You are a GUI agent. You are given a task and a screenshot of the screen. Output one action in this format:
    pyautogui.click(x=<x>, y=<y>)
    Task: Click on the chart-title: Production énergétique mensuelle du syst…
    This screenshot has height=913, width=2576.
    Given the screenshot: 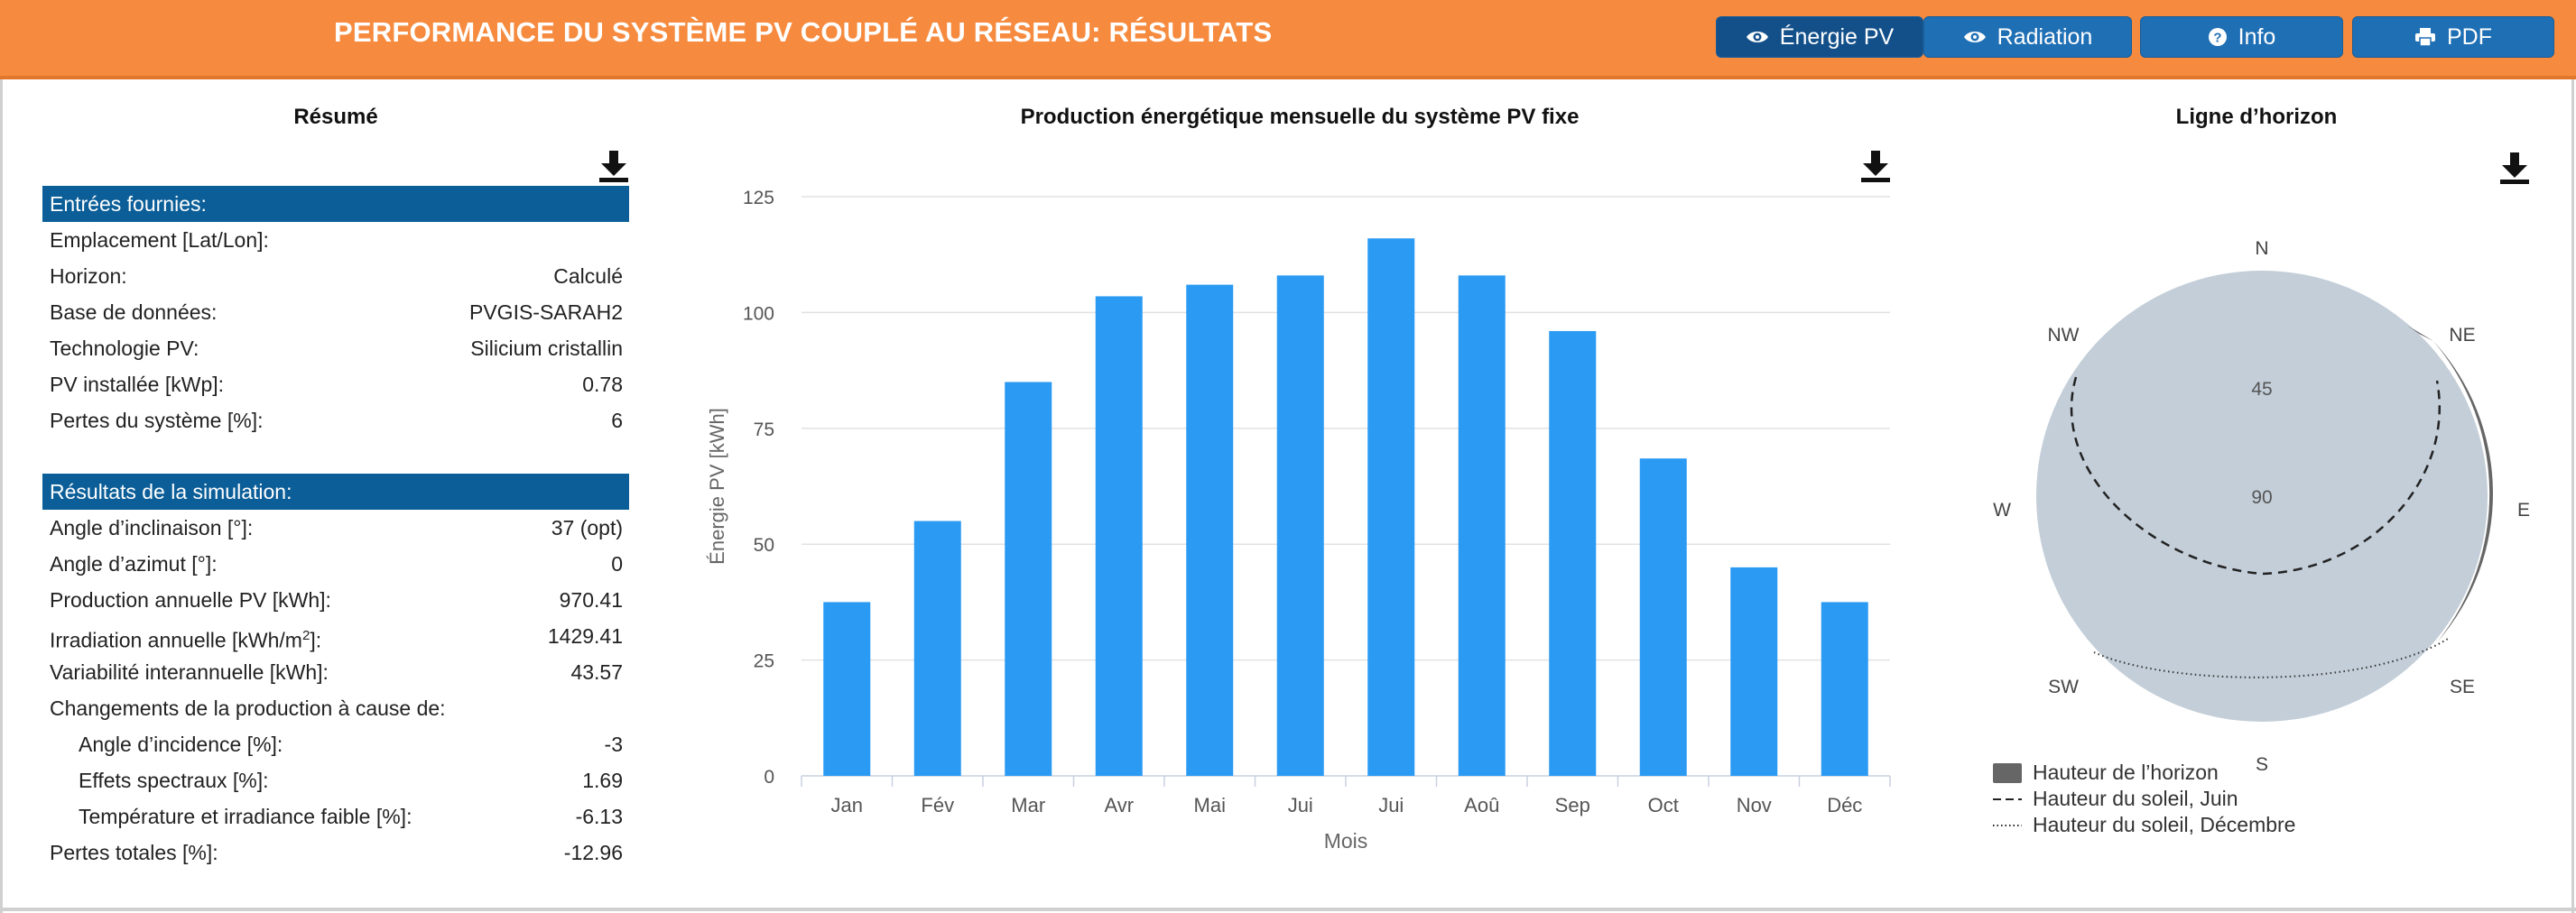 What is the action you would take?
    pyautogui.click(x=1300, y=117)
    